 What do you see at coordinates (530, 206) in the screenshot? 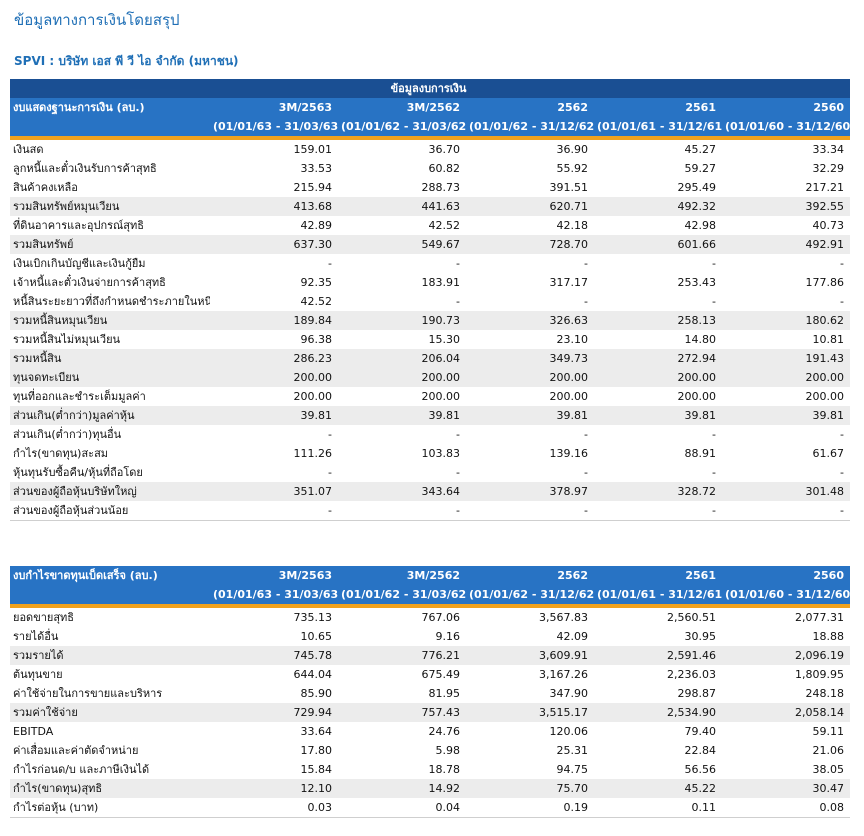
I see `balance-value-cell: 620.71` at bounding box center [530, 206].